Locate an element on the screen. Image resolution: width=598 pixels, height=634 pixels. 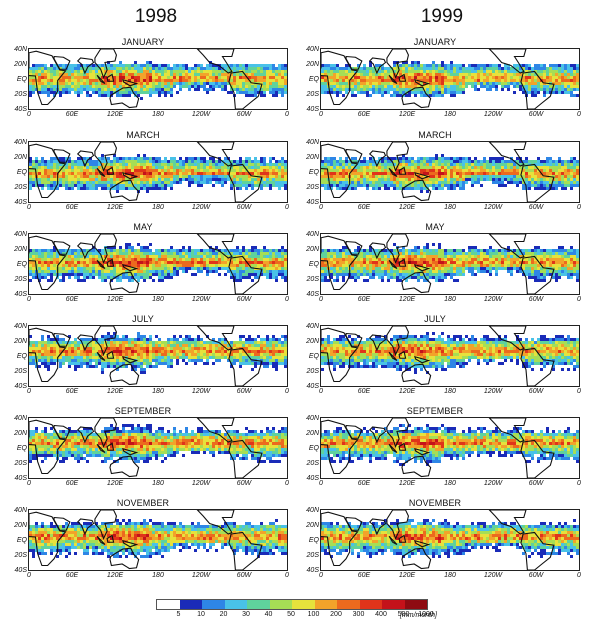
legend-tick: 100 is located at coordinates (313, 614).